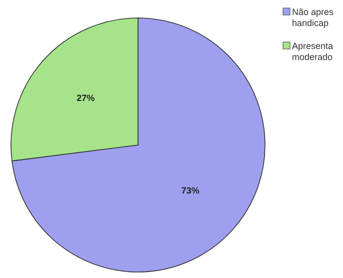 The height and width of the screenshot is (278, 343). Describe the element at coordinates (313, 51) in the screenshot. I see `legend-label: Apresenta moderado` at that location.